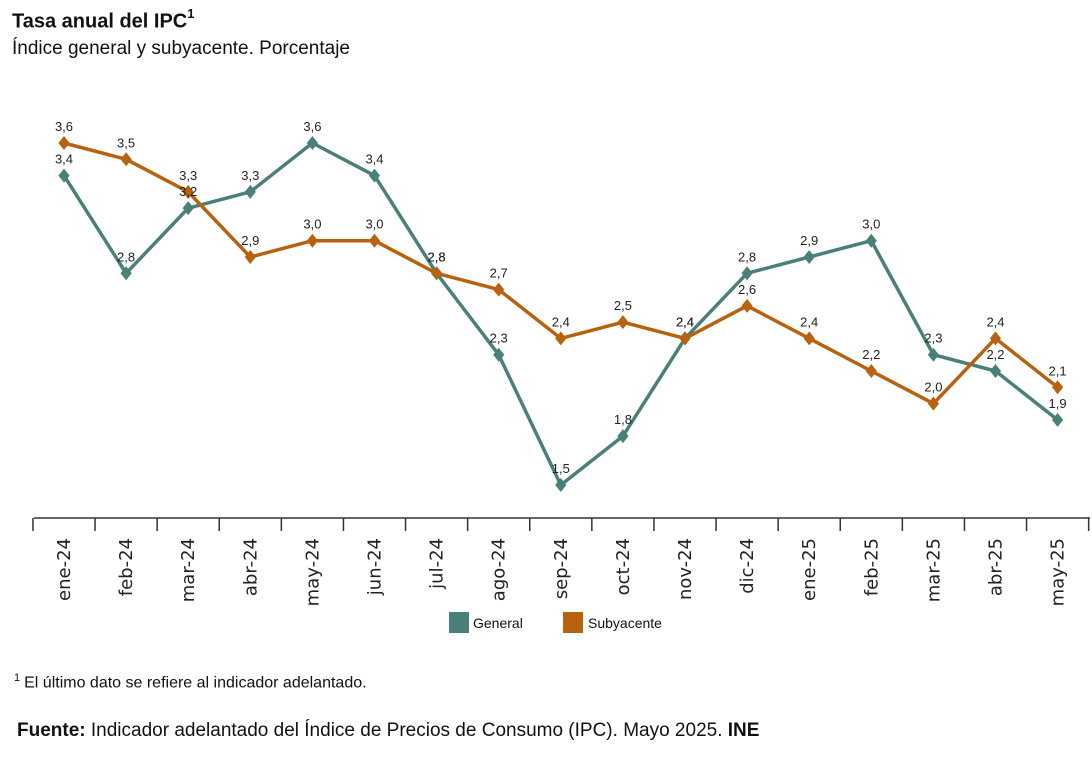  What do you see at coordinates (498, 623) in the screenshot?
I see `legend-label-general: General` at bounding box center [498, 623].